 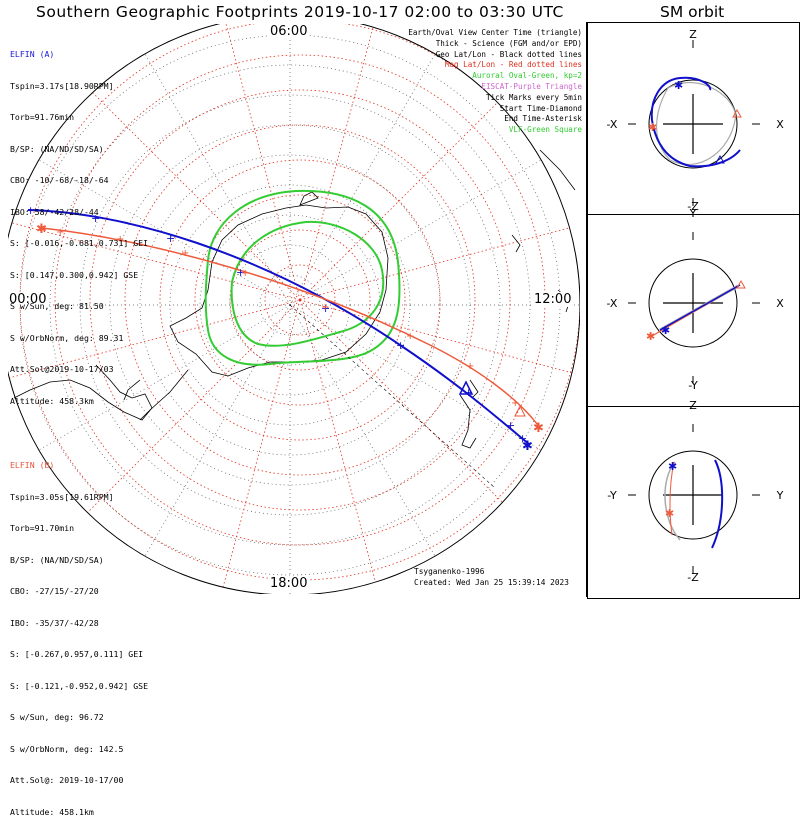 I want to click on elfin-a-line: S w/Sun, deg: 81.50, so click(x=57, y=306).